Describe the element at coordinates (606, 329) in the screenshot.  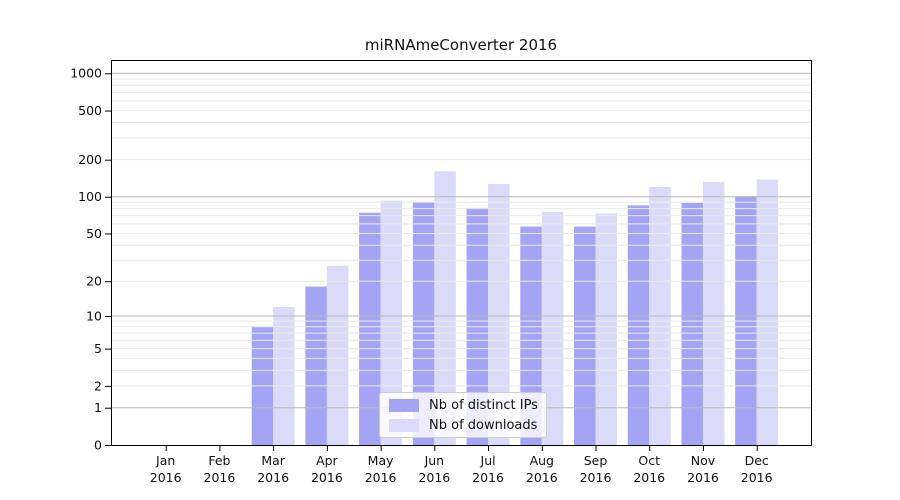
I see `bar-downloads-sep` at that location.